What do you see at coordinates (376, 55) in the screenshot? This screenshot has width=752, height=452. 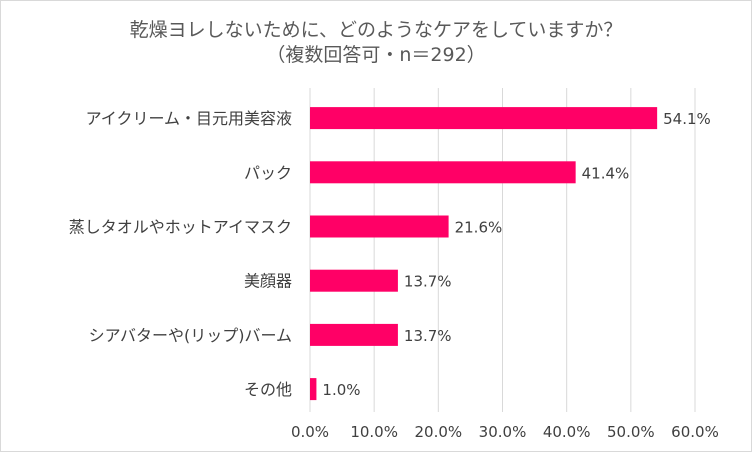 I see `chart-subtitle: （複数回答可・n＝292）` at bounding box center [376, 55].